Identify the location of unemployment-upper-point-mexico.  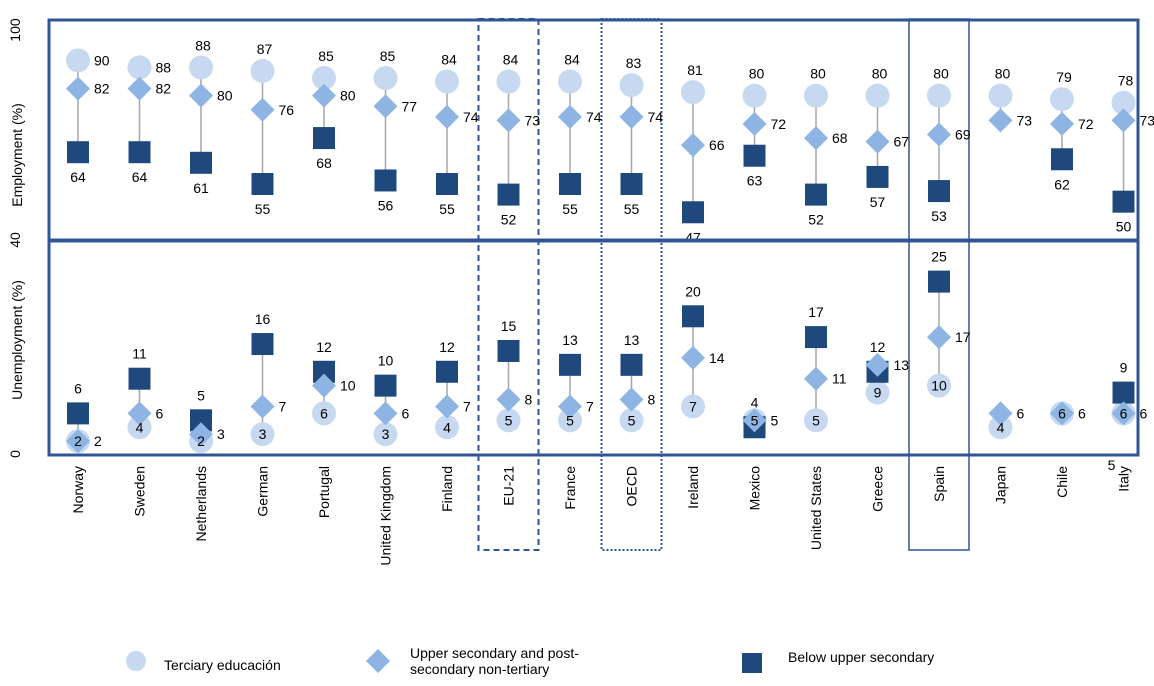
(754, 420).